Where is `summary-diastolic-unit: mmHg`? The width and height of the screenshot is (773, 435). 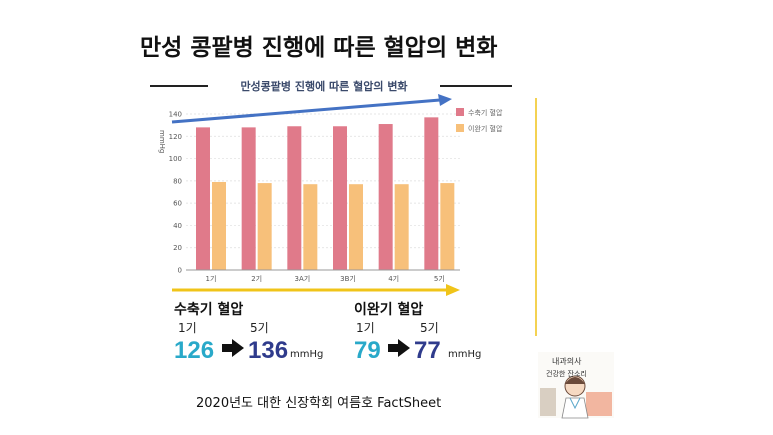 summary-diastolic-unit: mmHg is located at coordinates (464, 354).